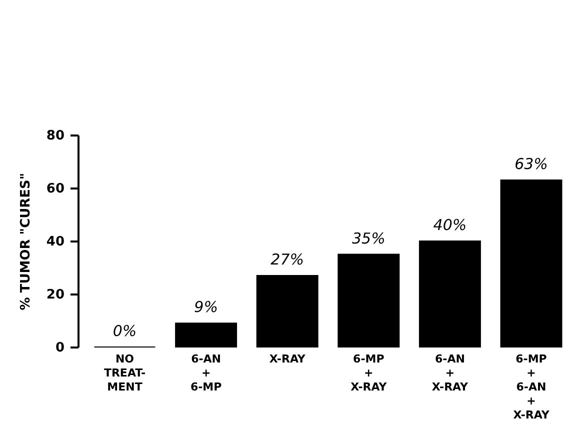 The width and height of the screenshot is (584, 435). What do you see at coordinates (55, 136) in the screenshot?
I see `y-tick-label: 80` at bounding box center [55, 136].